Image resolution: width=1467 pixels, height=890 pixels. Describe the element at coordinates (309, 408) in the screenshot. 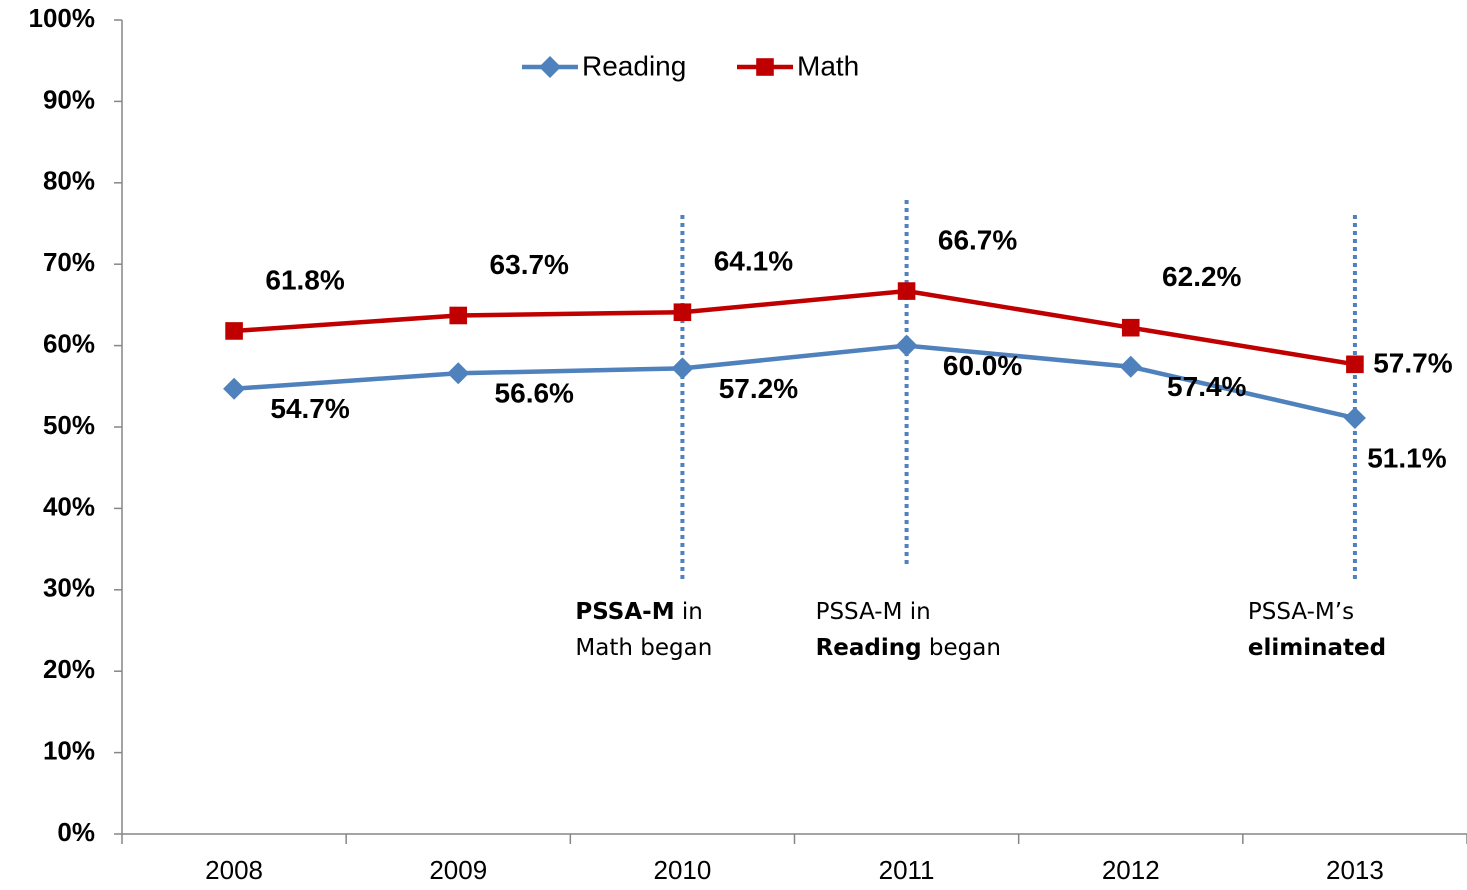

I see `data-label: 54.7%` at that location.